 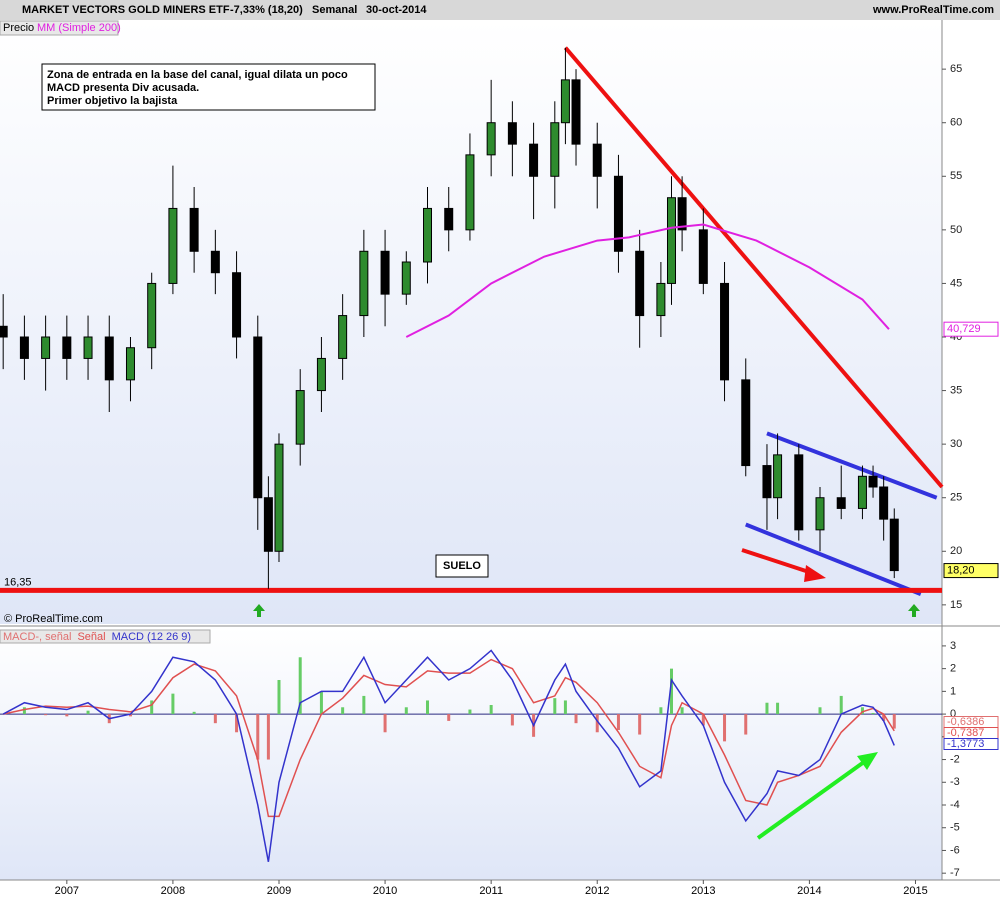 I want to click on y-tick-label: -5, so click(x=955, y=828).